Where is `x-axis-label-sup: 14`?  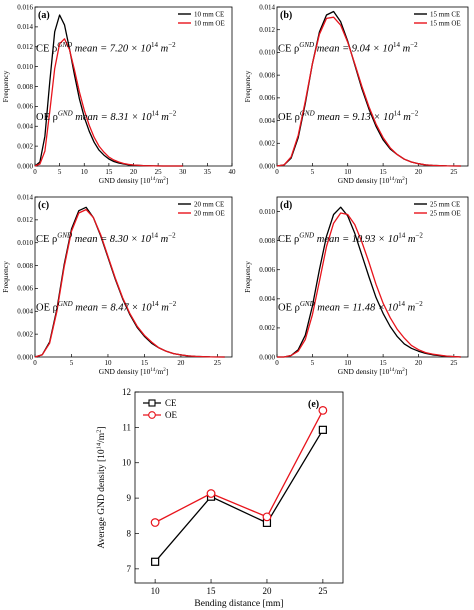 x-axis-label-sup: 14 is located at coordinates (153, 370).